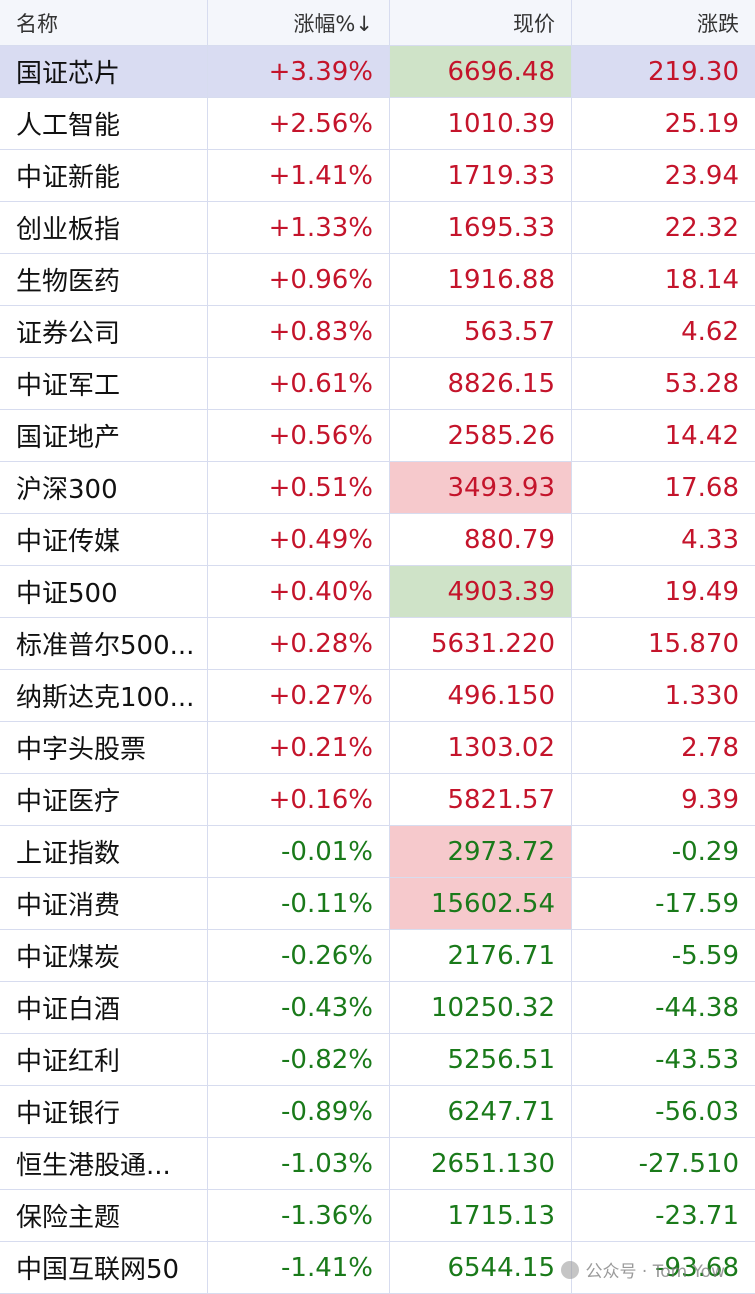  I want to click on index-name: 中证银行, so click(104, 1111).